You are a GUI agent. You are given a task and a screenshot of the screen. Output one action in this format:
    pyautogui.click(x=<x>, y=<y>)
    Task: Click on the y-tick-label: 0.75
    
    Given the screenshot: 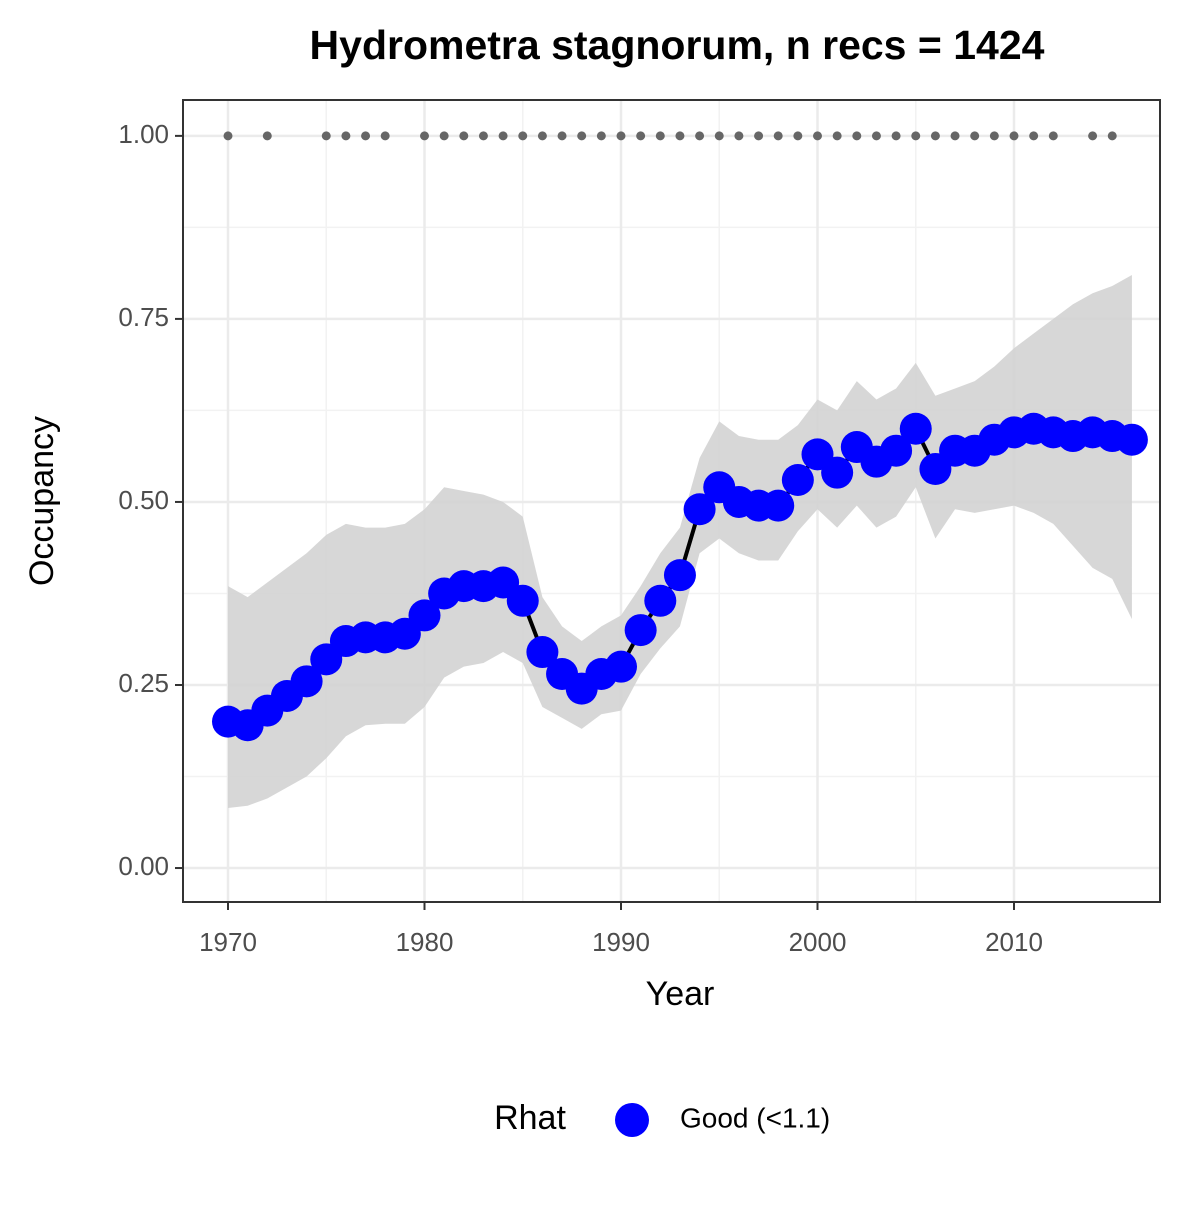 What is the action you would take?
    pyautogui.click(x=143, y=317)
    